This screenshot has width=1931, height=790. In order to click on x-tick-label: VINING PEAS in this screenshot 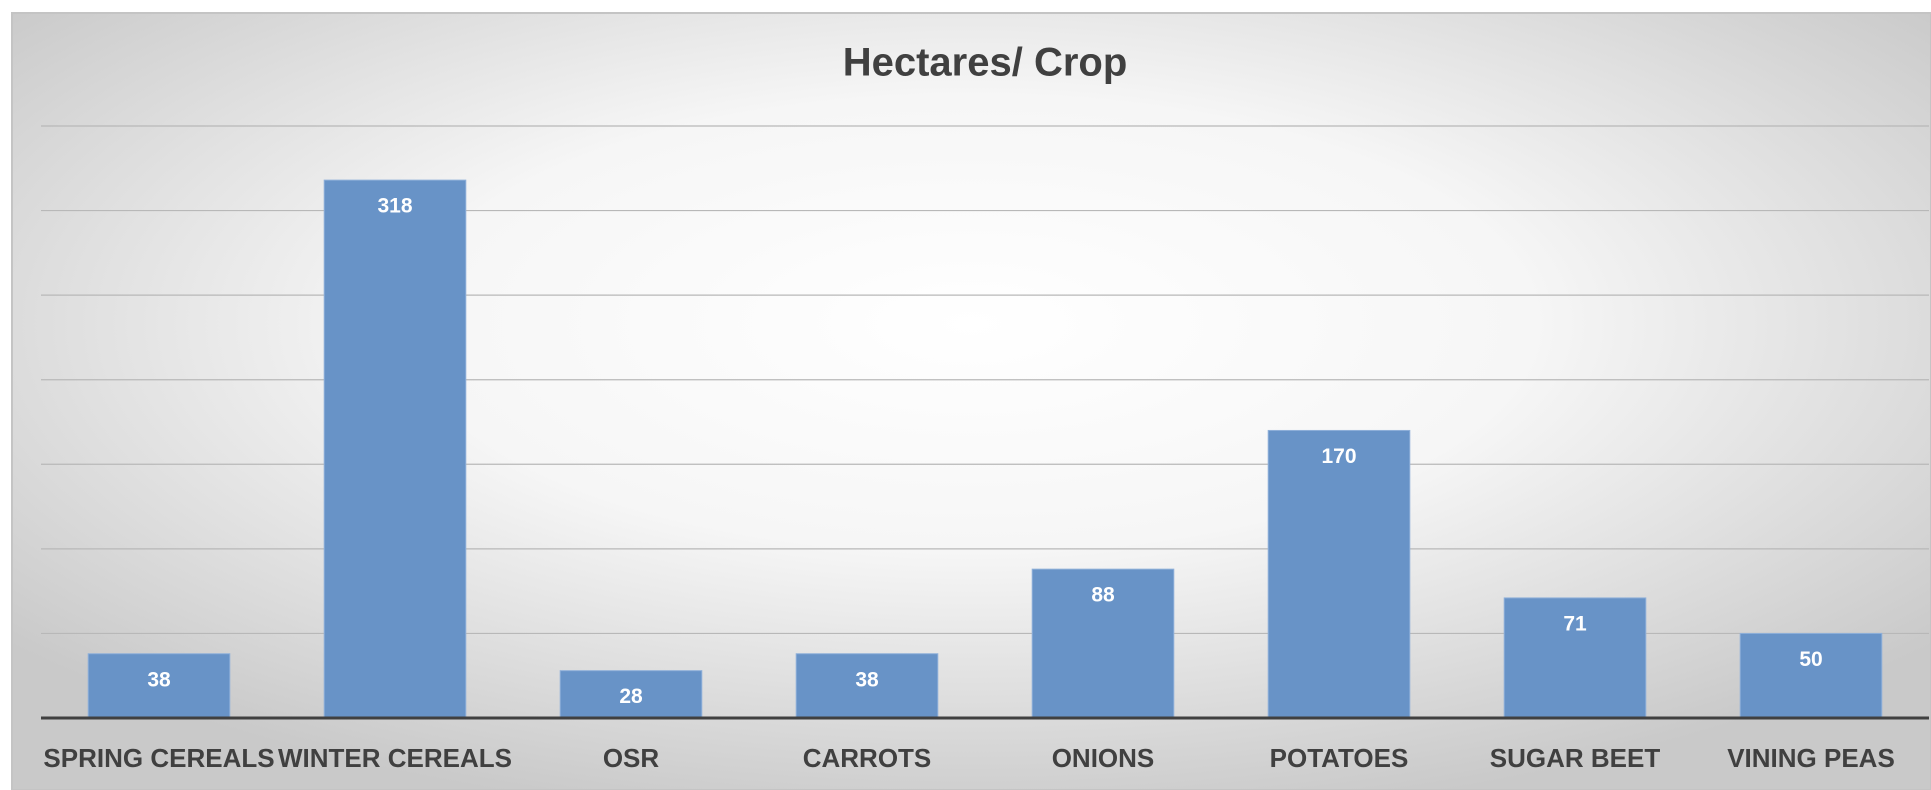, I will do `click(1811, 758)`.